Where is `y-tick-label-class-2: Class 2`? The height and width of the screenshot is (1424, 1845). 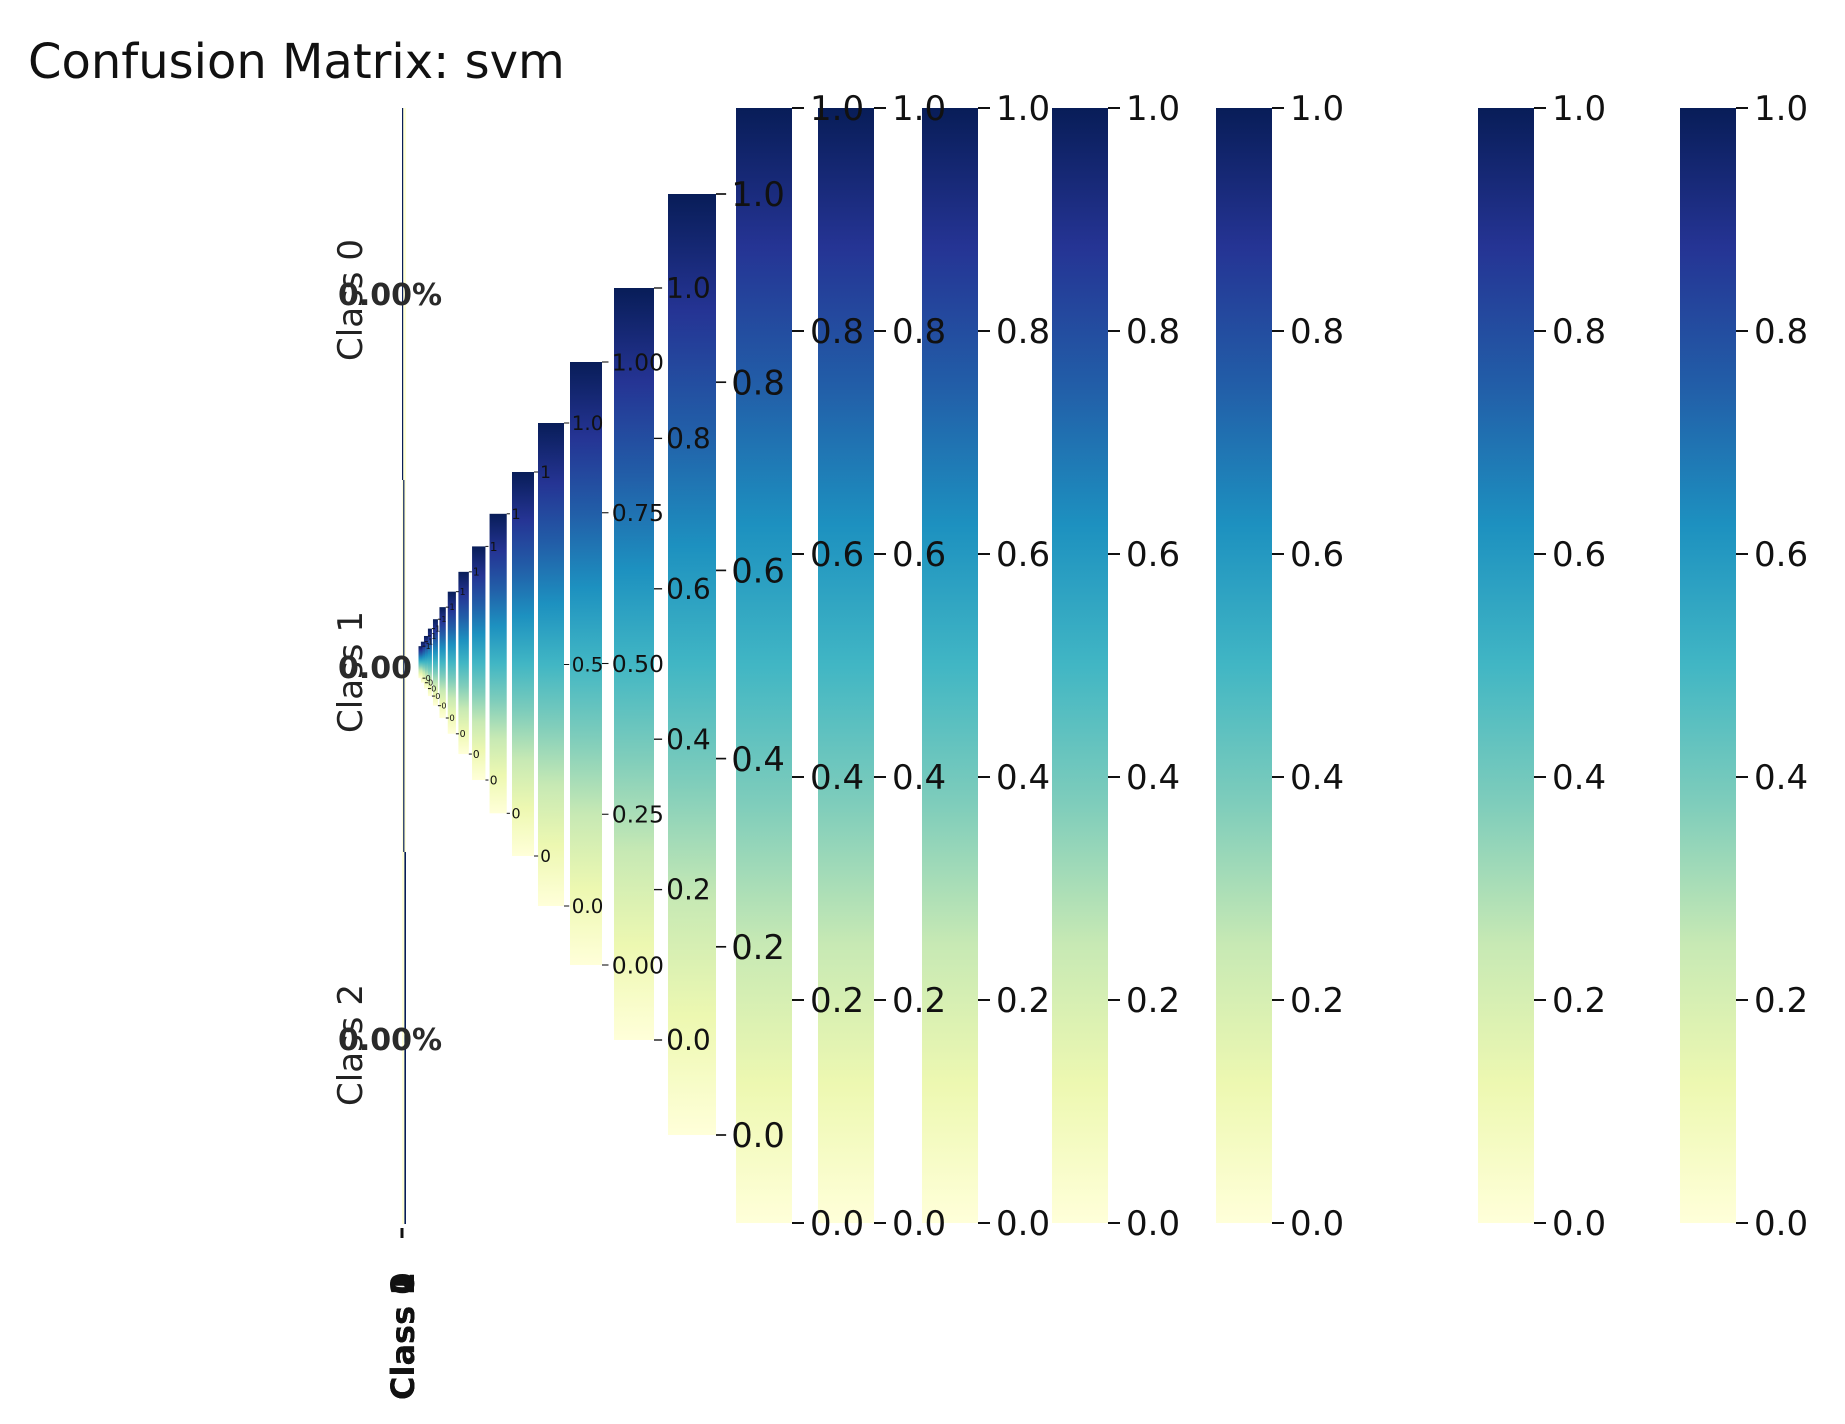 y-tick-label-class-2: Class 2 is located at coordinates (351, 1045).